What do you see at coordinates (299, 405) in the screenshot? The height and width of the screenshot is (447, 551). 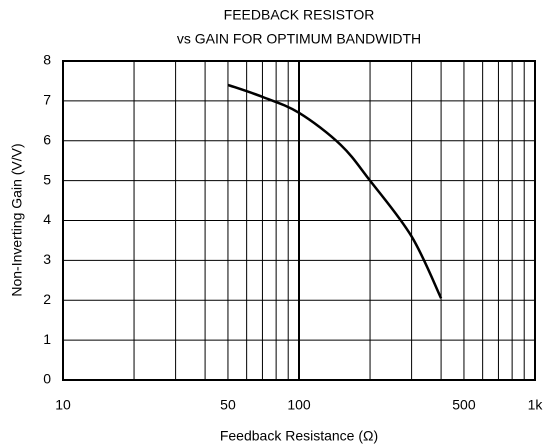 I see `x-tick-label: 100` at bounding box center [299, 405].